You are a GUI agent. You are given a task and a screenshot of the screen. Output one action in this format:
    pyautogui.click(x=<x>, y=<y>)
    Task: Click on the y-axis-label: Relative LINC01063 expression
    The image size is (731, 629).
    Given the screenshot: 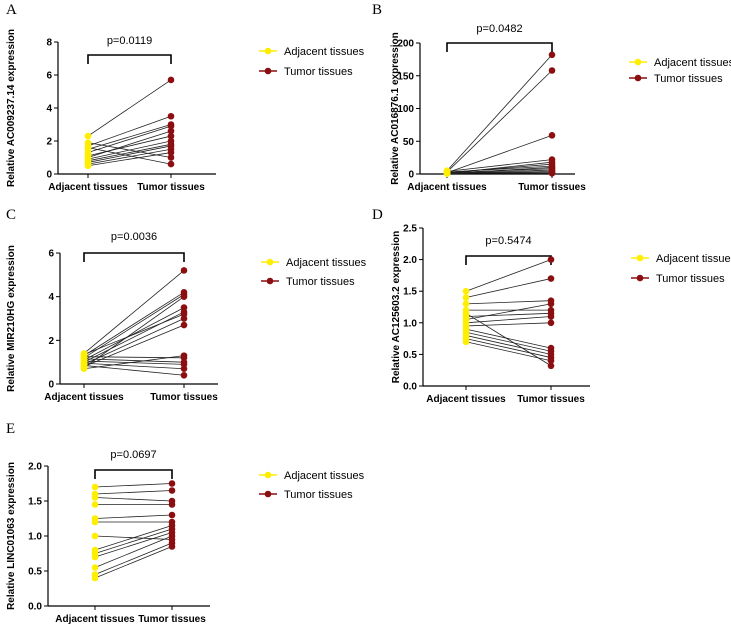 What is the action you would take?
    pyautogui.click(x=11, y=536)
    